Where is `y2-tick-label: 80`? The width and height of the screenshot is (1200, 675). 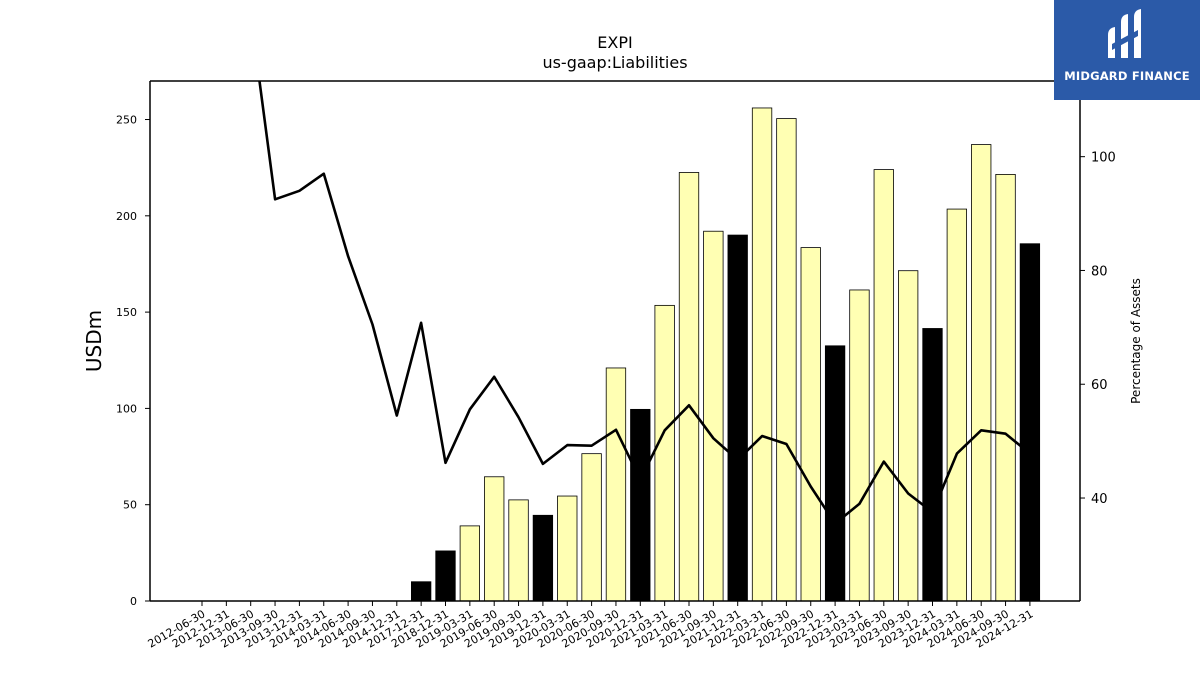 y2-tick-label: 80 is located at coordinates (1099, 271).